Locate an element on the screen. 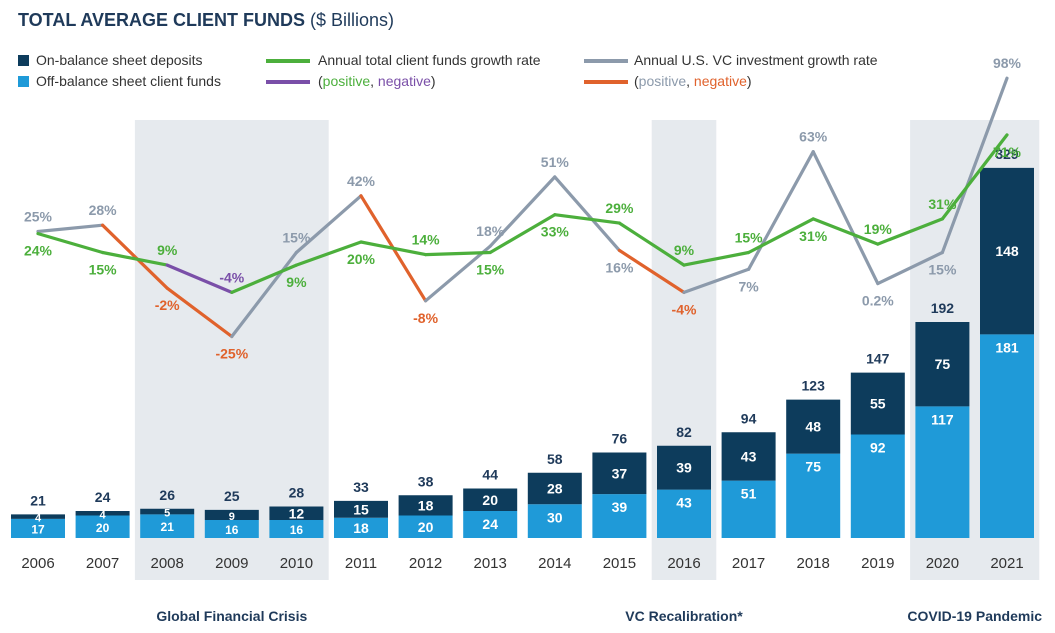  total-growth-segment-2011 is located at coordinates (328, 253).